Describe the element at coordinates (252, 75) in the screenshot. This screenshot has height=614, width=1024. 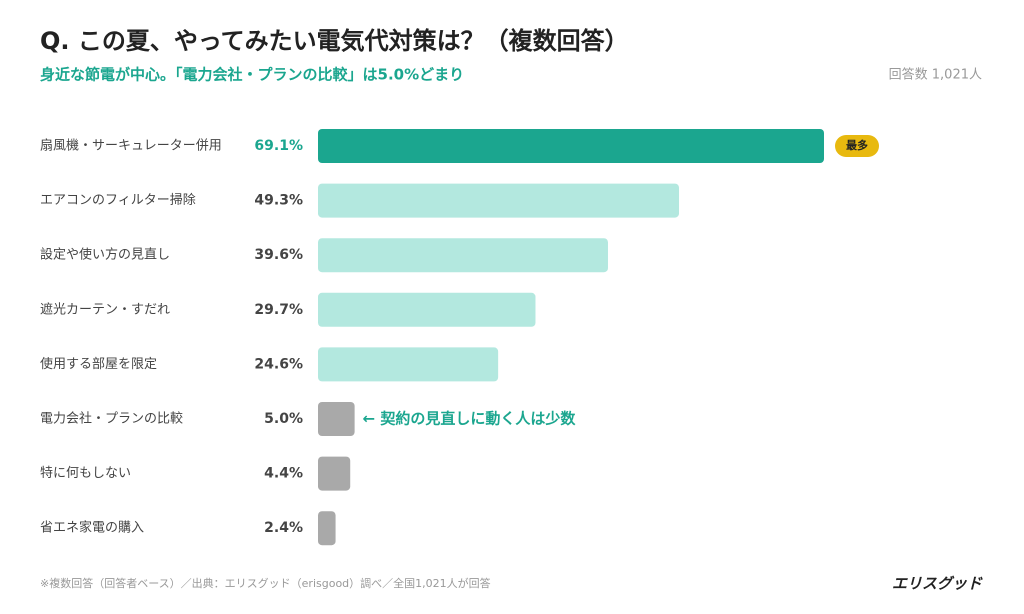
I see `subtitle: 身近な節電が中心。「電力会社・プランの比較」は5.0%どまり` at that location.